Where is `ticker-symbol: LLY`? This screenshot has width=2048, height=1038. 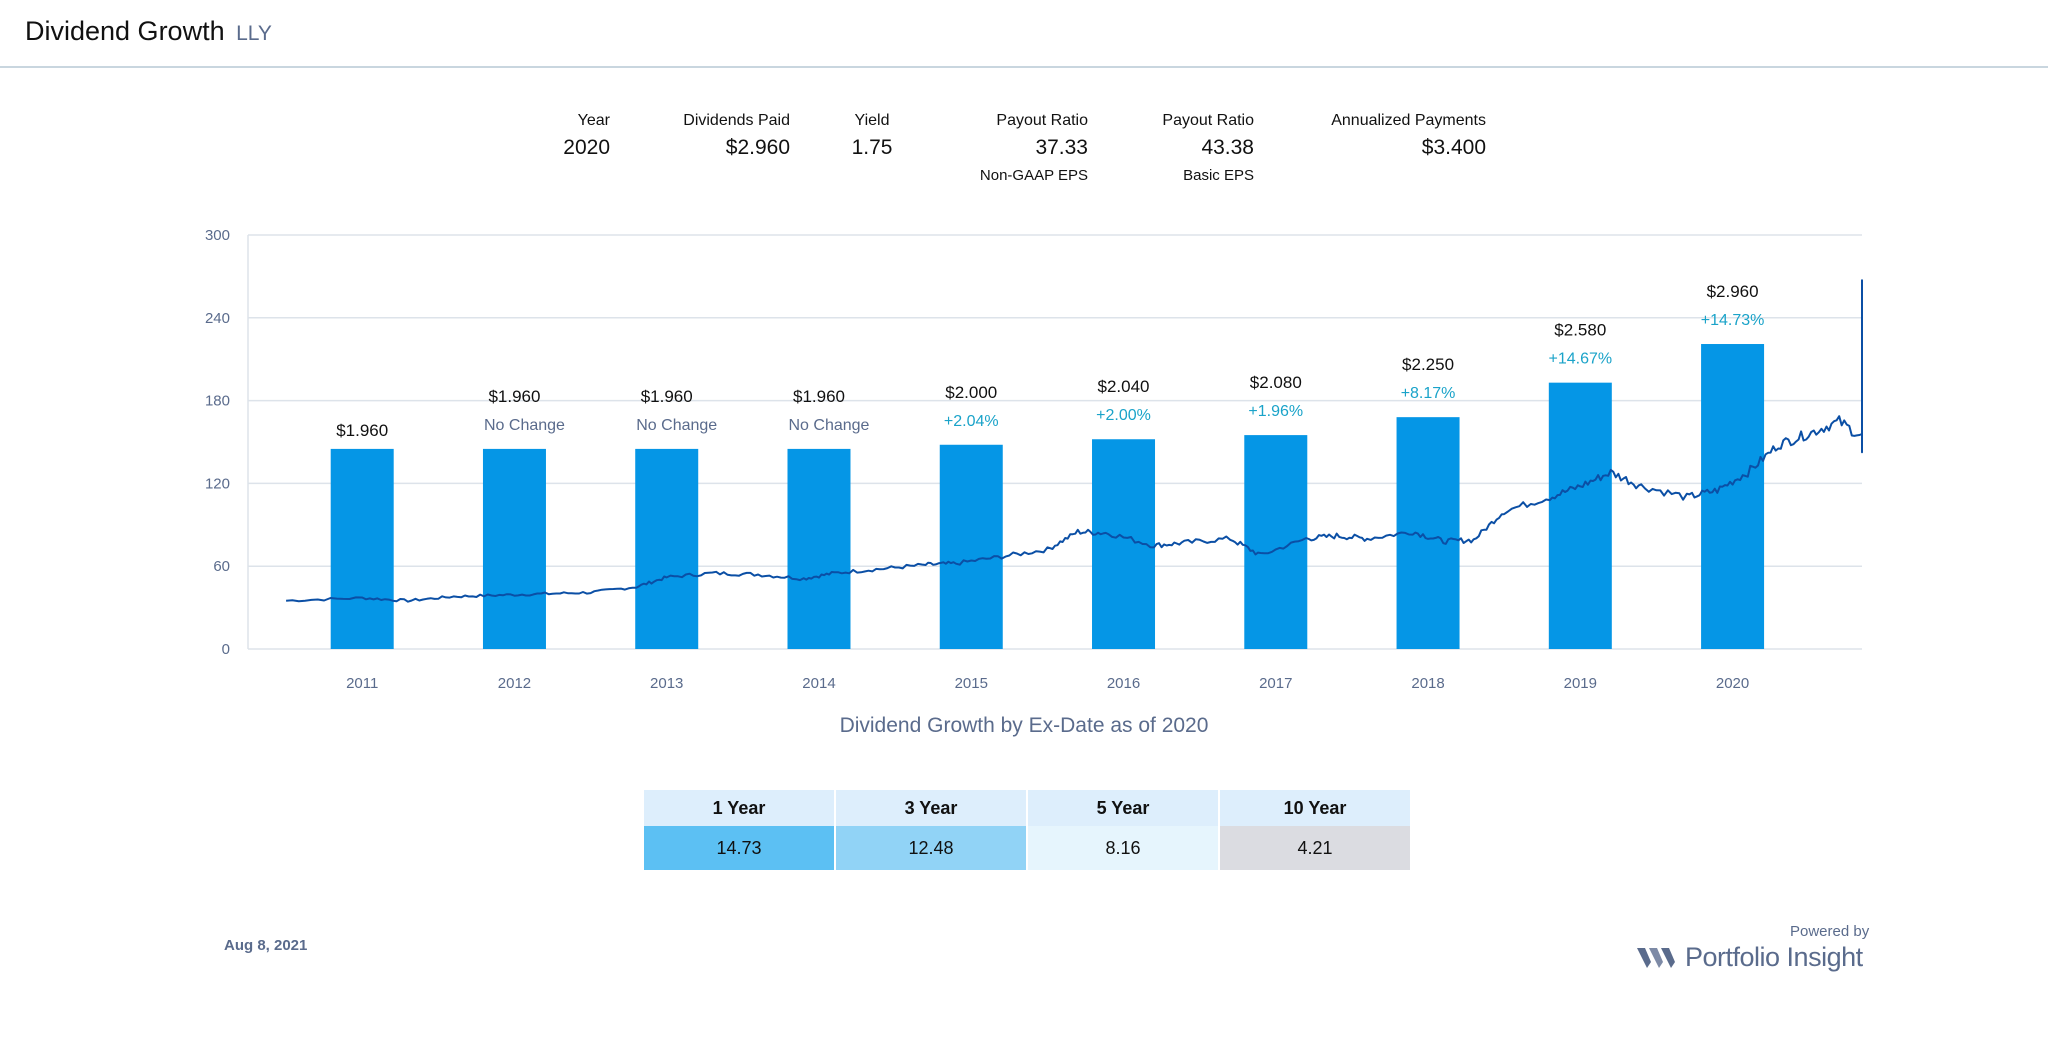 ticker-symbol: LLY is located at coordinates (254, 33).